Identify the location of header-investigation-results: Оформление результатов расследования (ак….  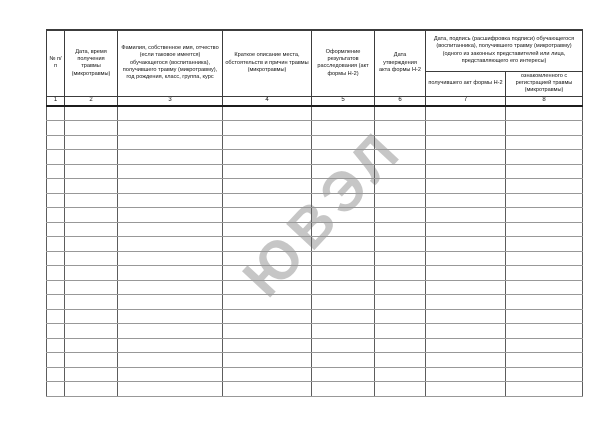
(343, 63).